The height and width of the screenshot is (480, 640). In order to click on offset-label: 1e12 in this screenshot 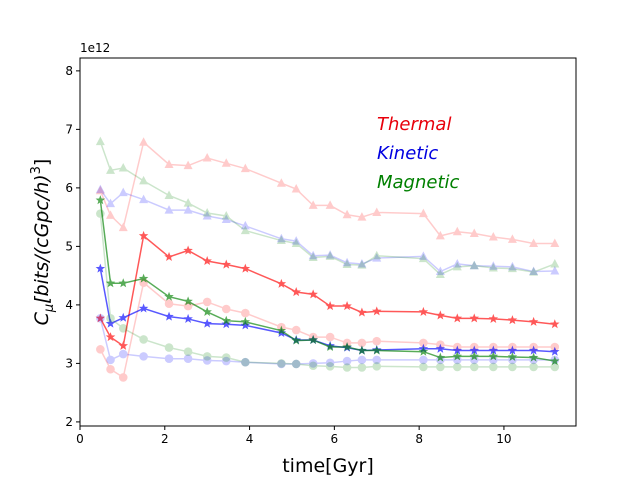, I will do `click(95, 48)`.